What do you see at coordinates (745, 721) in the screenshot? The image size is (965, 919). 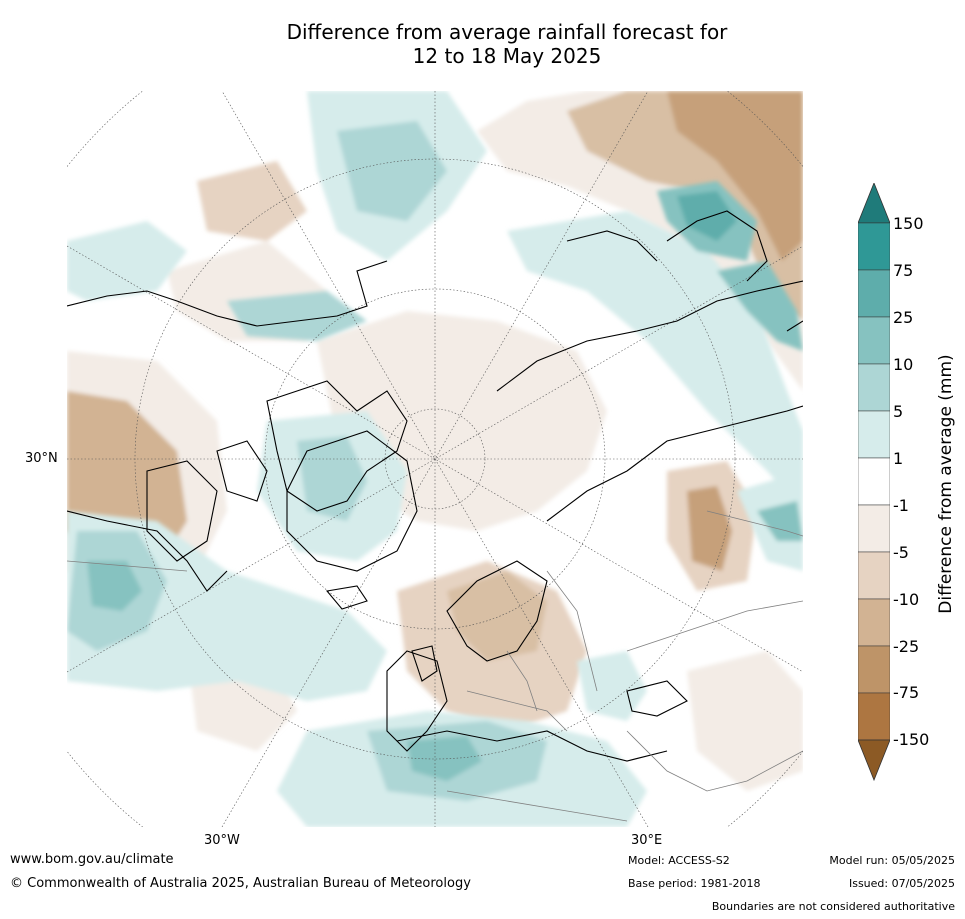 I see `dry-region-central-asia` at bounding box center [745, 721].